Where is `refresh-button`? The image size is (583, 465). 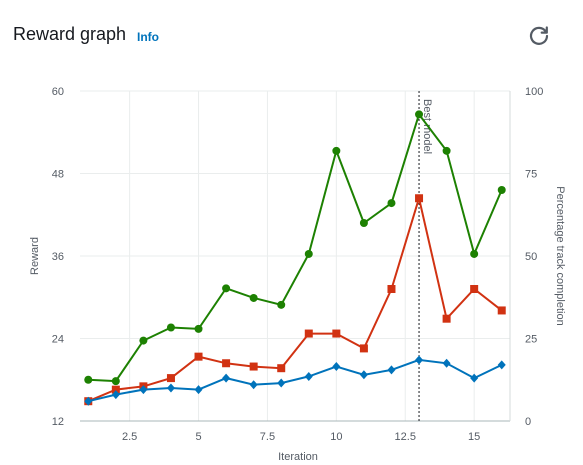 refresh-button is located at coordinates (539, 36).